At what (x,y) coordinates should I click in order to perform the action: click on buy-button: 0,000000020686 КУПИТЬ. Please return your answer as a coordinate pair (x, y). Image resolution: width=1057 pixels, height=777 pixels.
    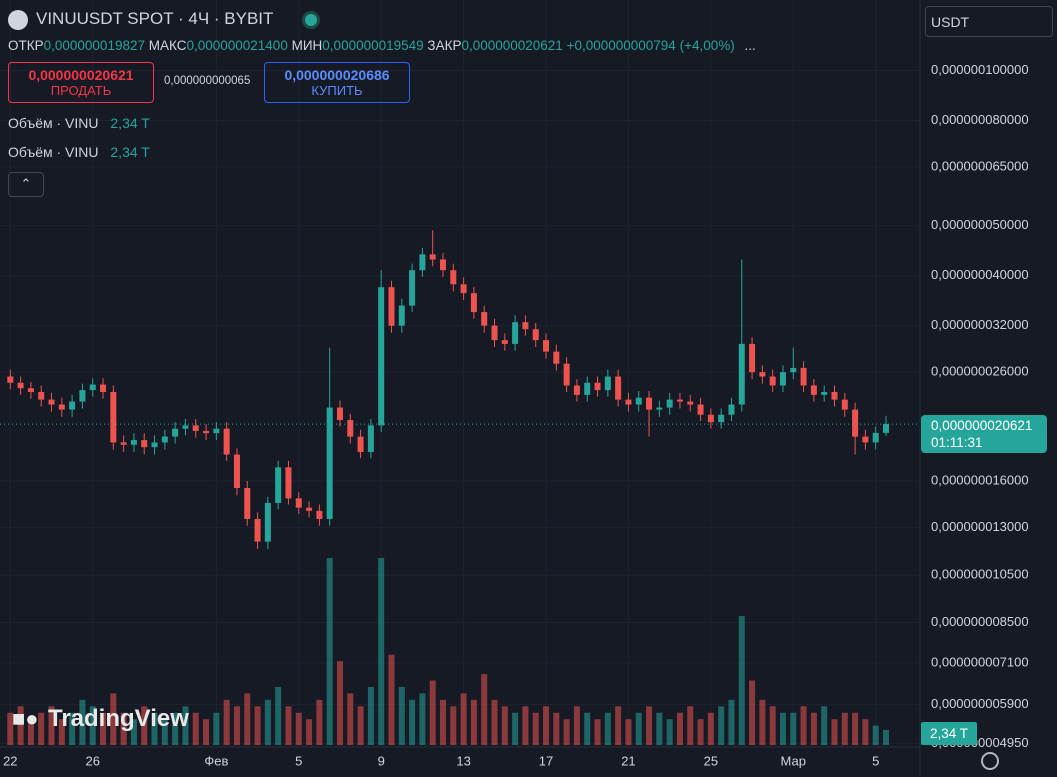
    Looking at the image, I should click on (337, 82).